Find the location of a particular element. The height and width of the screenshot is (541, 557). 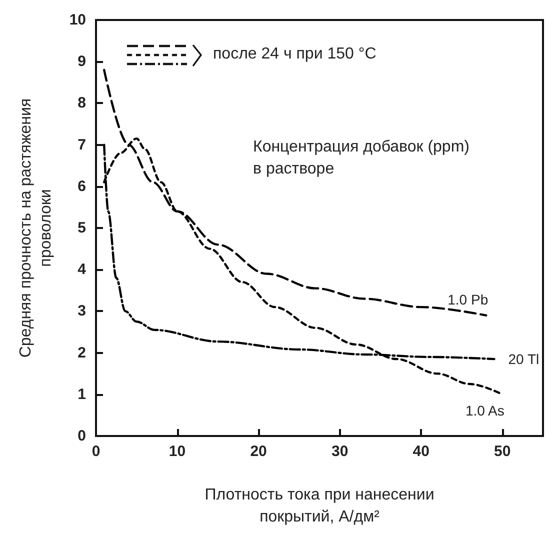

x-tick-label: 50 is located at coordinates (502, 451).